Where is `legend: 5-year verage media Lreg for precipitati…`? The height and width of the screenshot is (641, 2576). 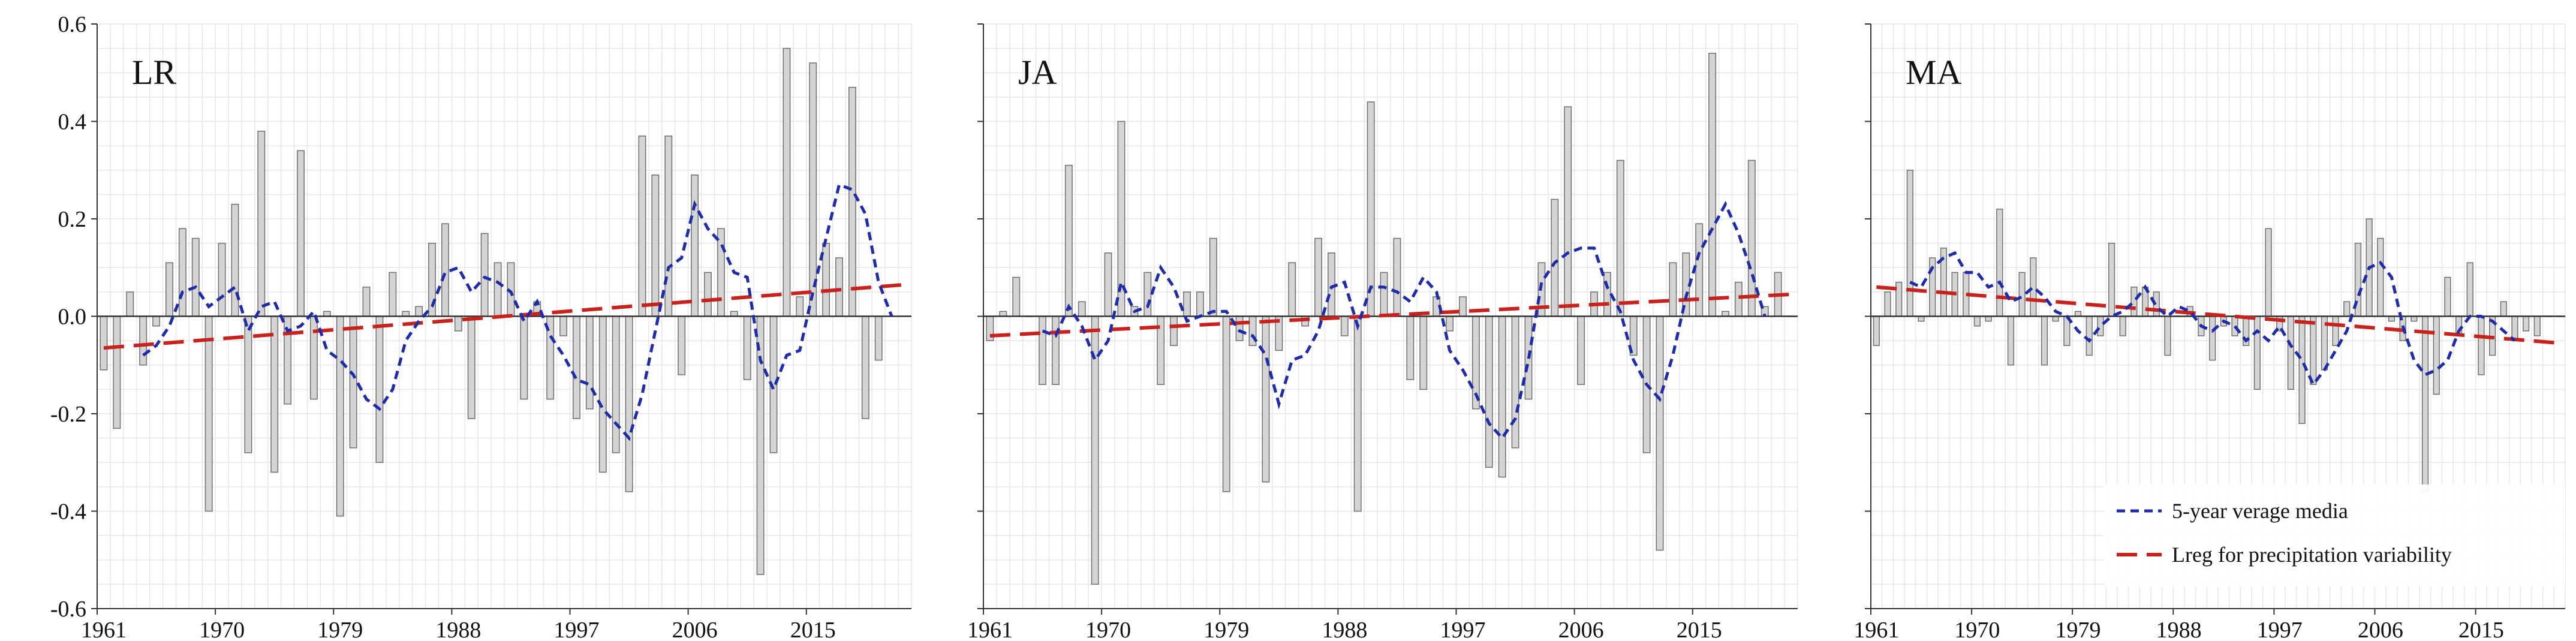 legend: 5-year verage media Lreg for precipitati… is located at coordinates (2334, 535).